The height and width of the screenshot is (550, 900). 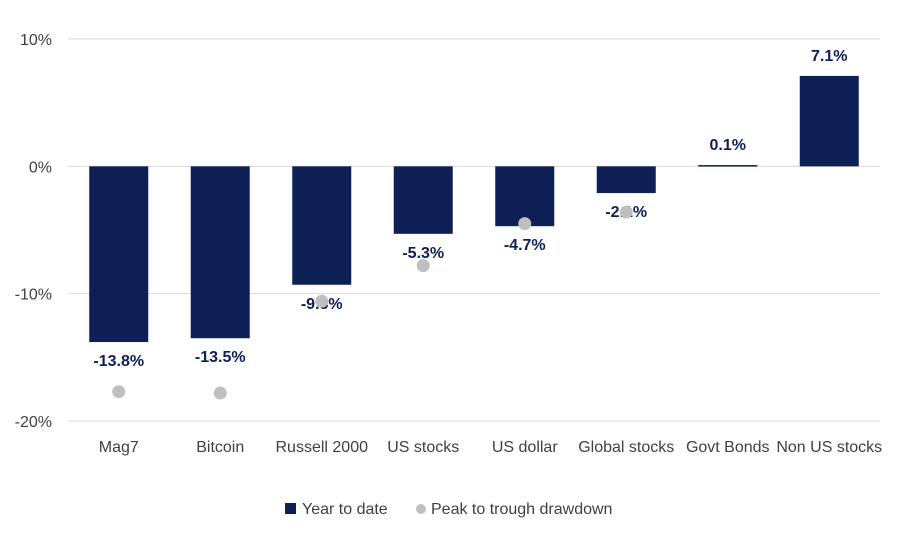 I want to click on y-tick-label: -10%, so click(x=33, y=295).